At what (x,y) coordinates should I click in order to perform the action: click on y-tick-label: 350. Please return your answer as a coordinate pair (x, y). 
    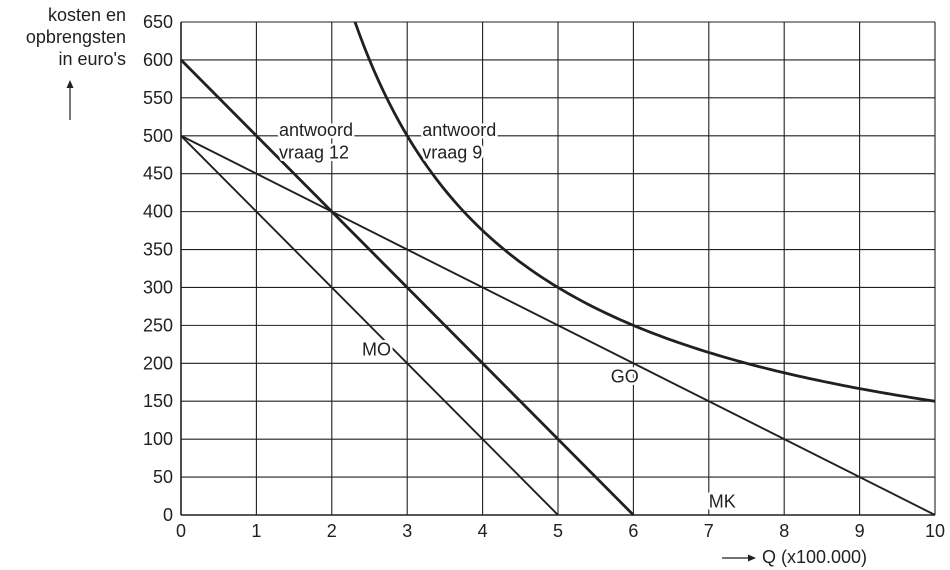
    Looking at the image, I should click on (158, 250).